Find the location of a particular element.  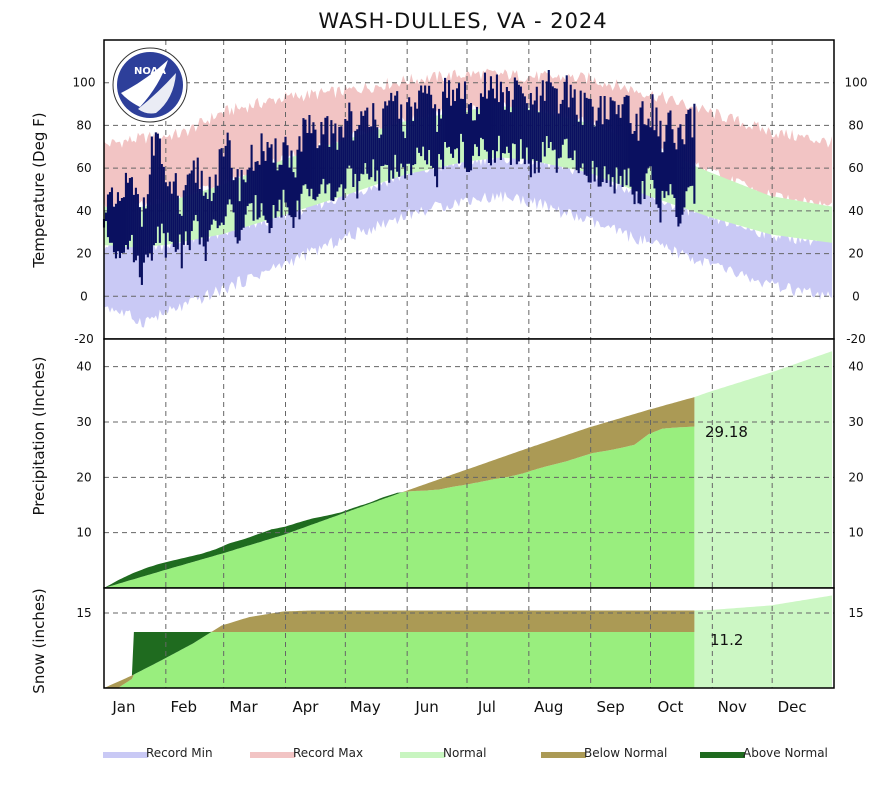

month-label-feb: Feb is located at coordinates (183, 707).